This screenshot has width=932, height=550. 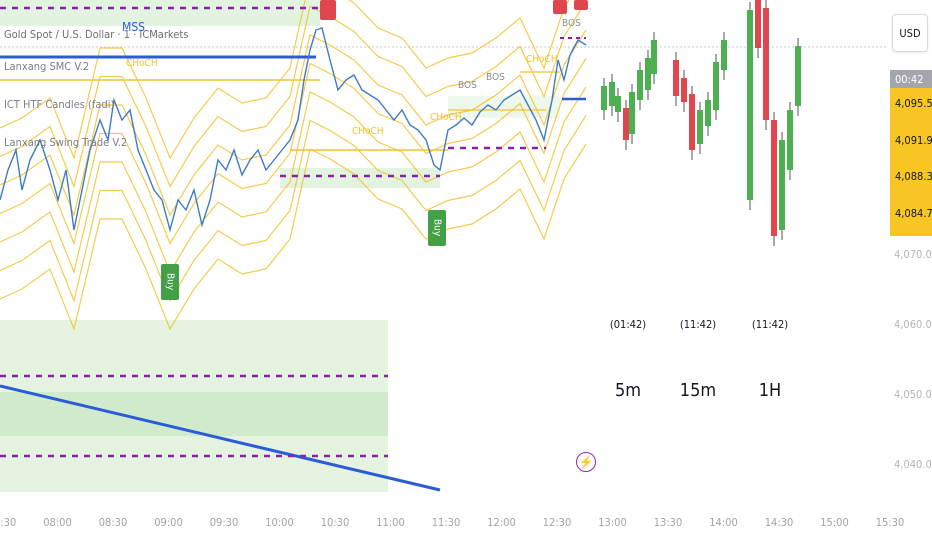 I want to click on time-axis-label: 14:00, so click(x=723, y=522).